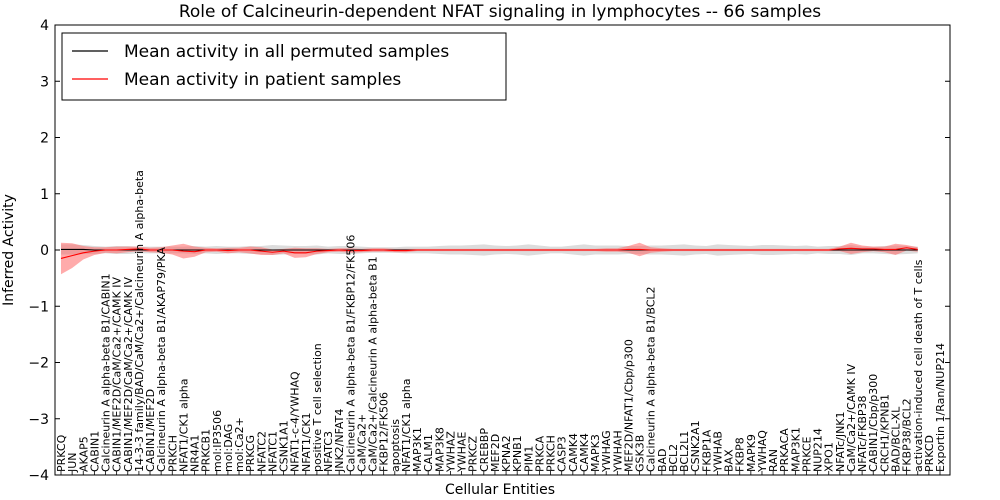  I want to click on category-label: NUP214, so click(818, 450).